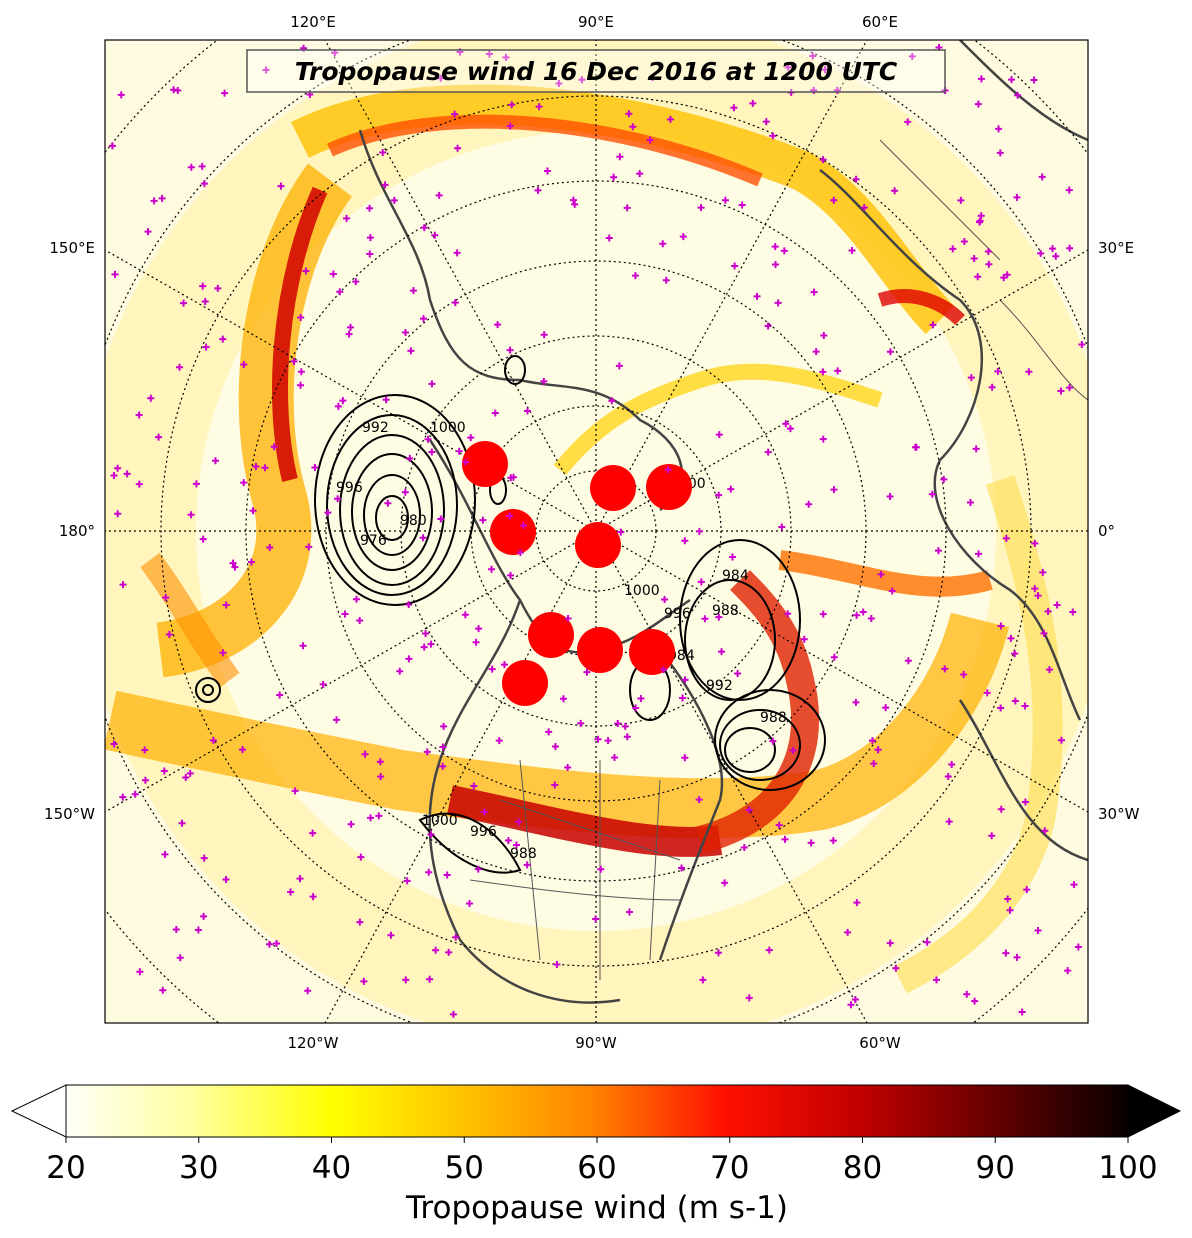 This screenshot has width=1192, height=1238. I want to click on lon-label-top-60e: 60°E, so click(880, 22).